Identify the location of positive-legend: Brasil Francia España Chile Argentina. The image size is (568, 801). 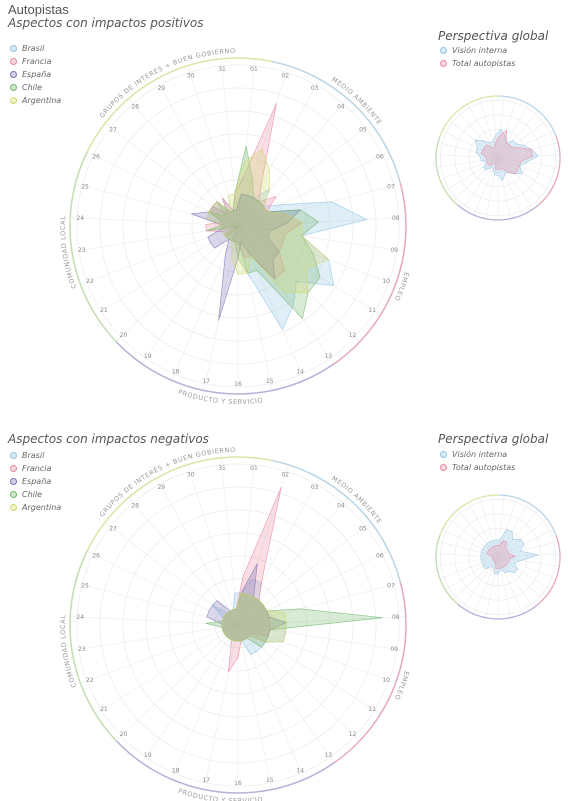
(35, 74).